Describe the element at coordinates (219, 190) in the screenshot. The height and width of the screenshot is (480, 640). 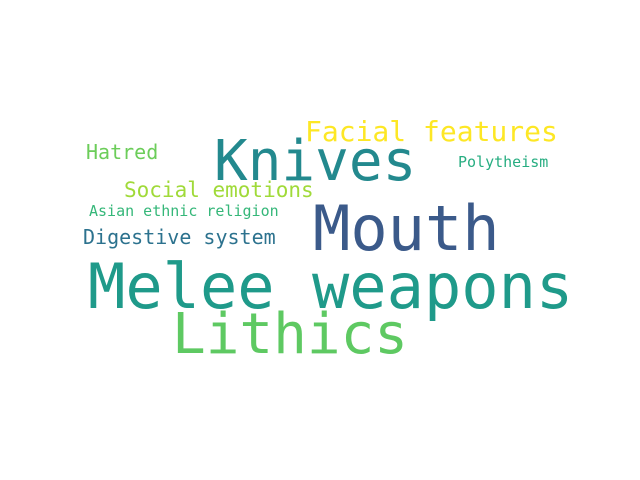
I see `word-social-emotions: Social emotions` at that location.